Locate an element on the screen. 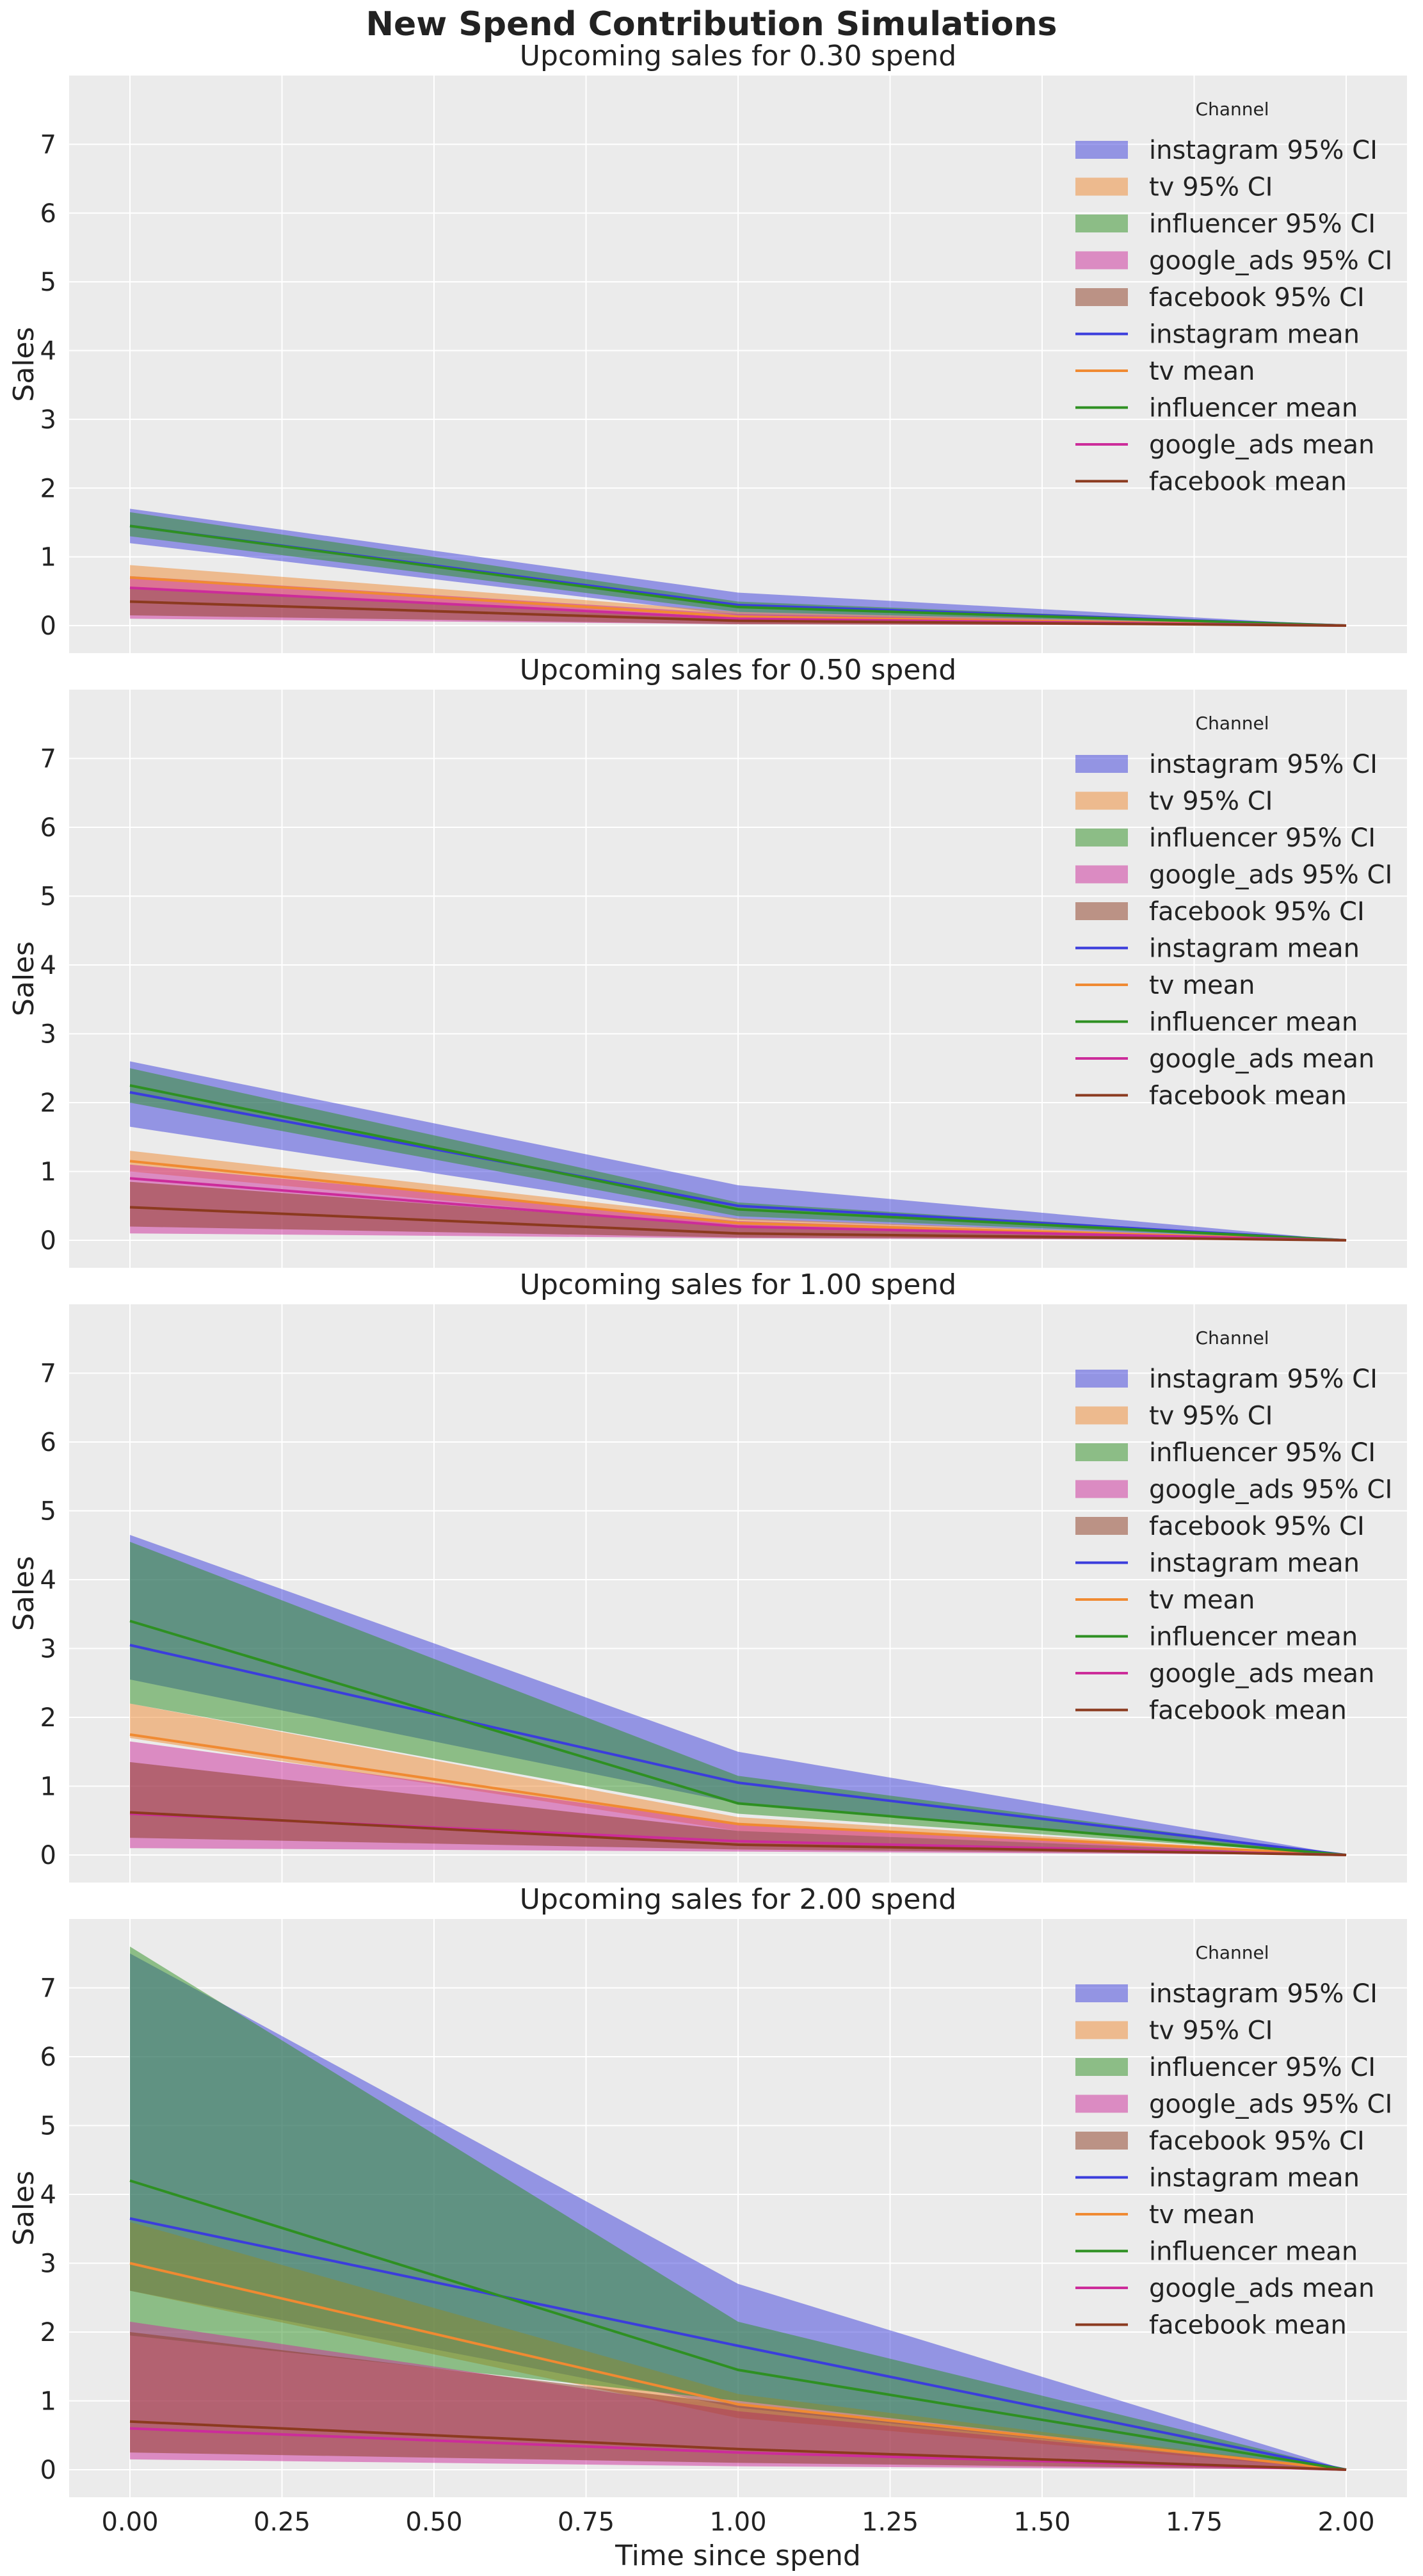 The width and height of the screenshot is (1423, 2576). x-tick-label: 0.00 is located at coordinates (130, 2522).